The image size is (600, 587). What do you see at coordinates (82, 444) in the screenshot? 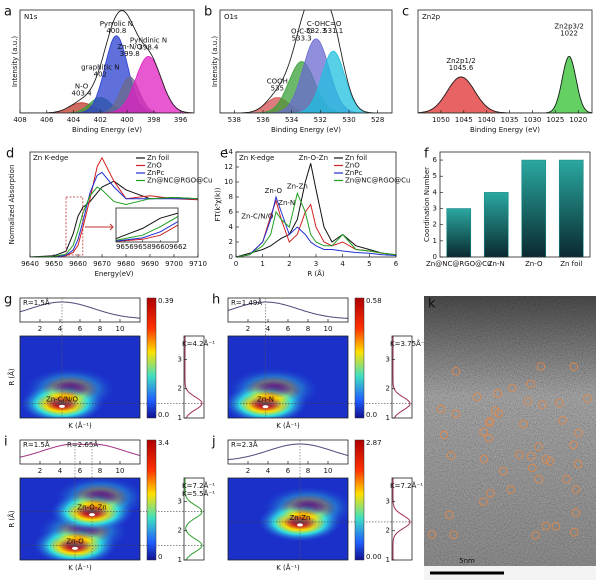
I see `top-annotation: R=2.65Å` at bounding box center [82, 444].